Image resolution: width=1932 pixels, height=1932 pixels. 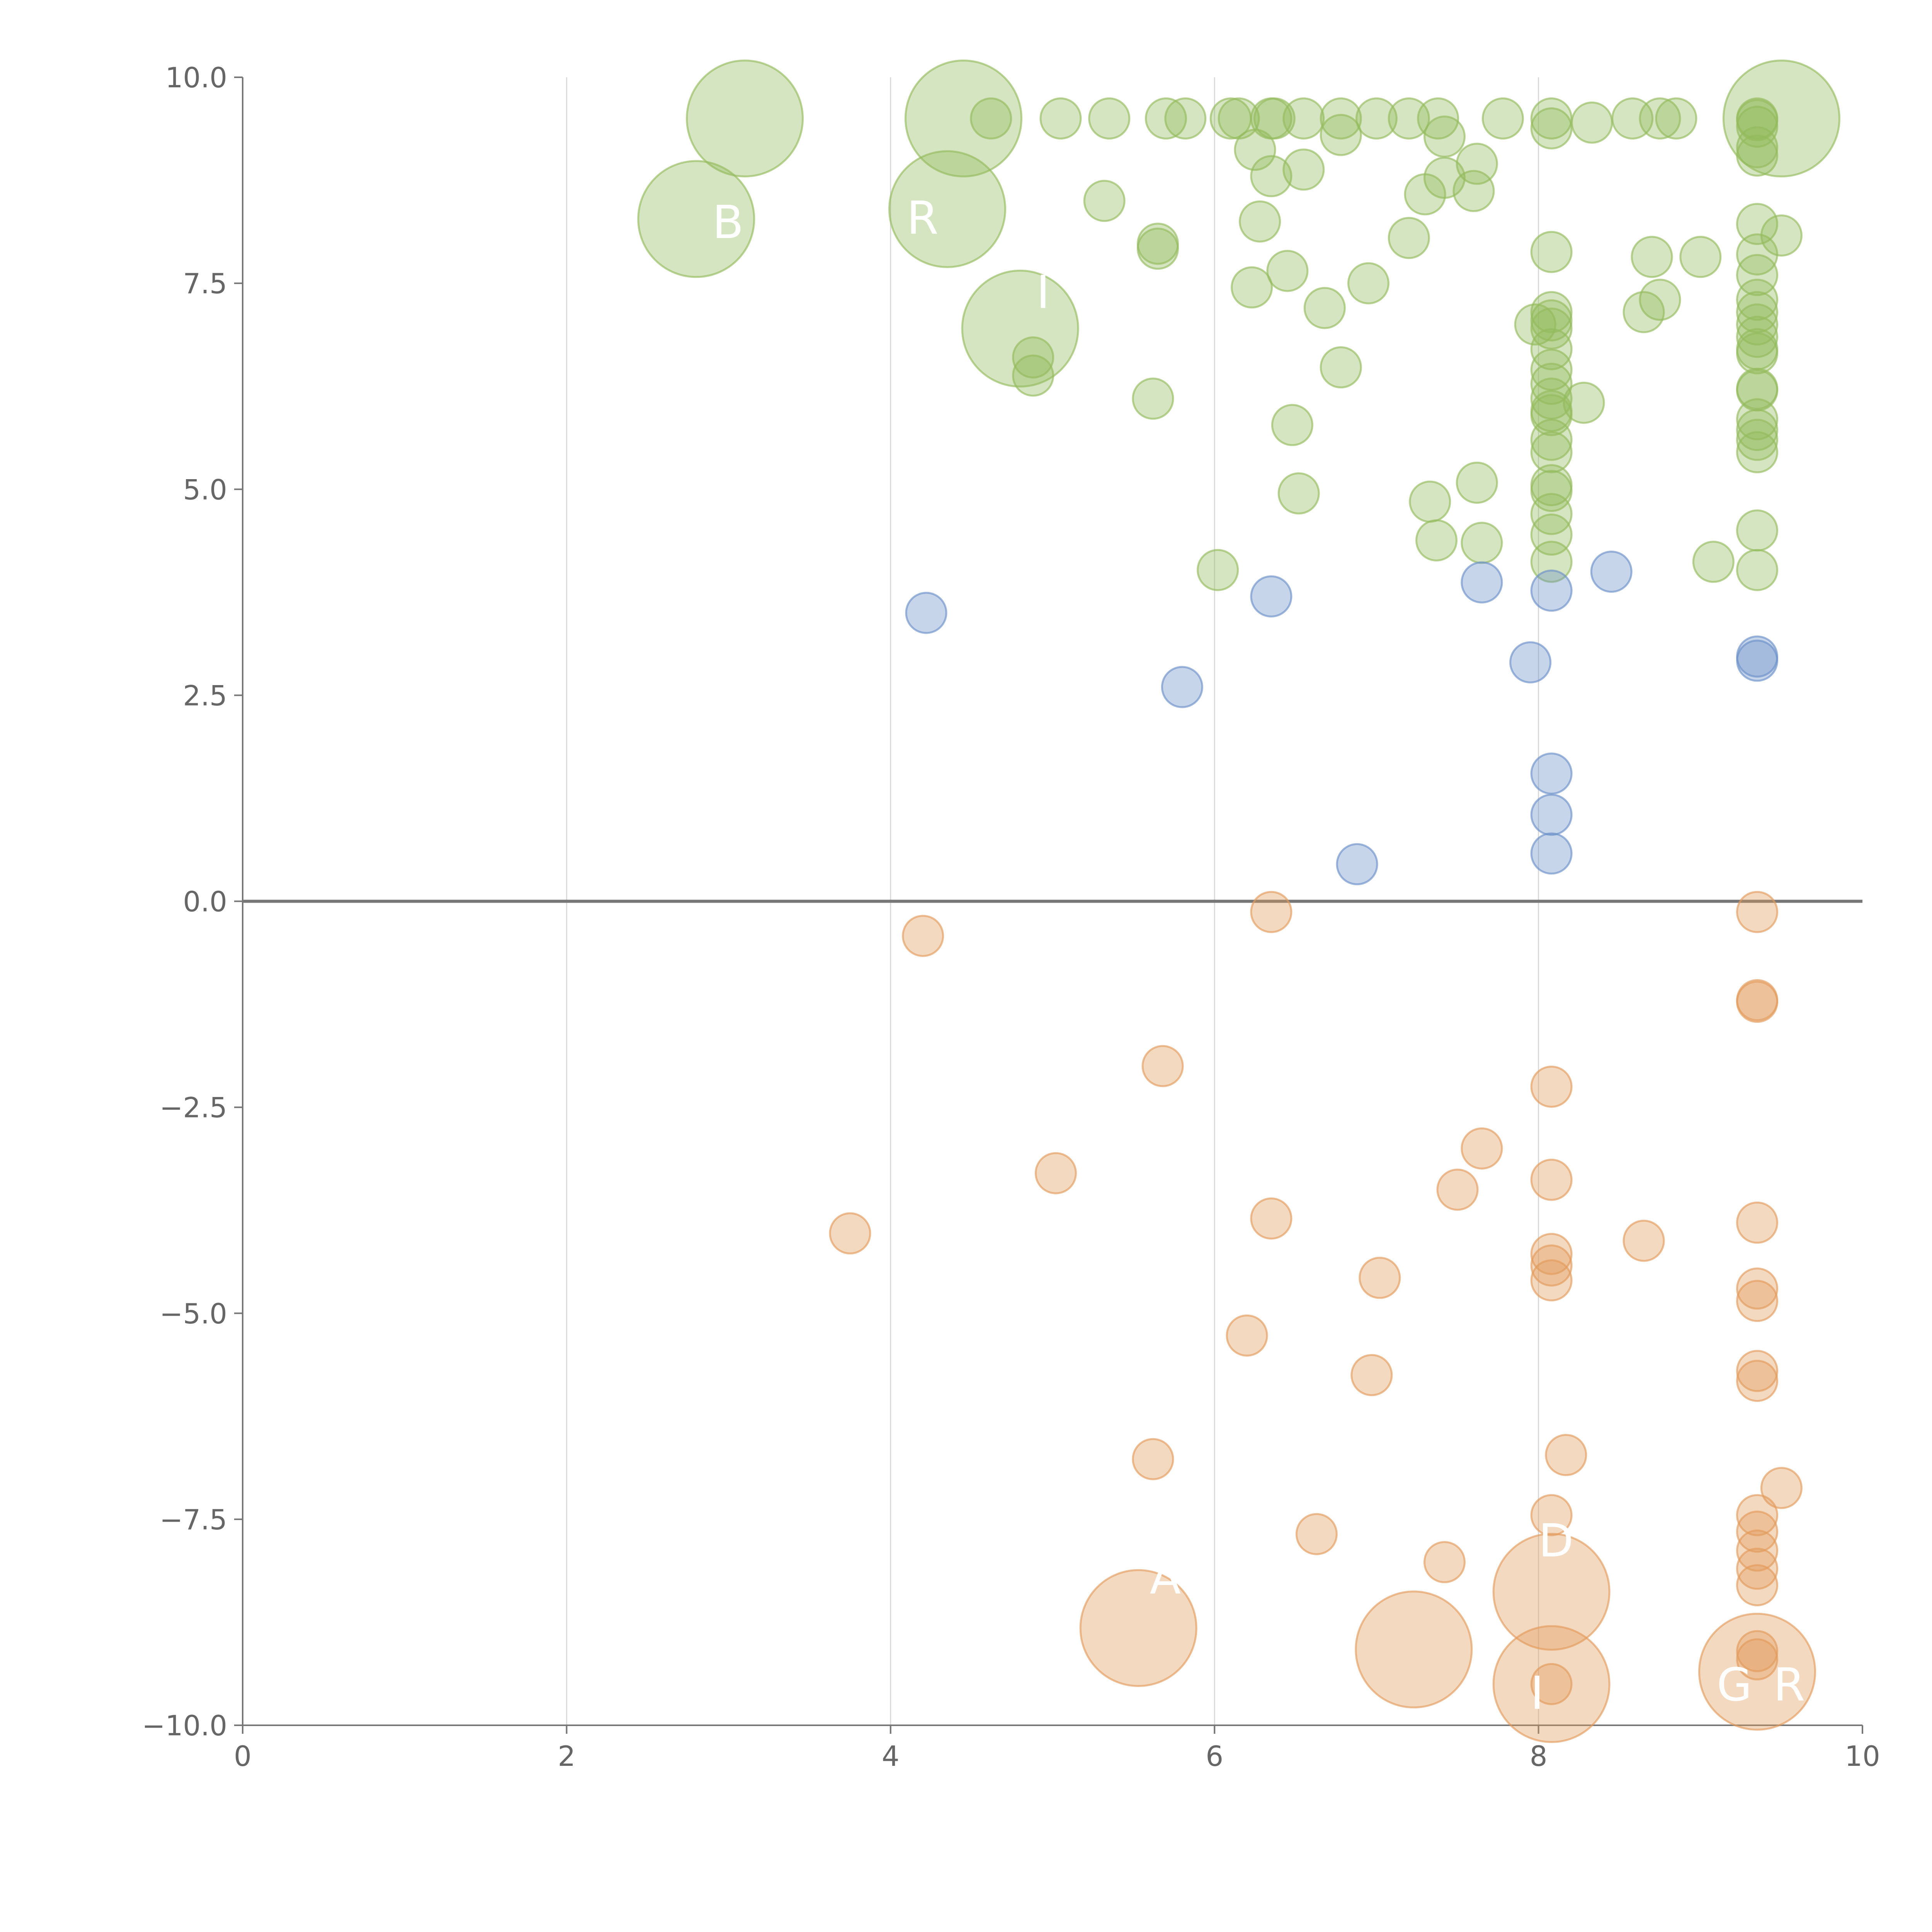 I want to click on point-annotation-label: B, so click(x=728, y=223).